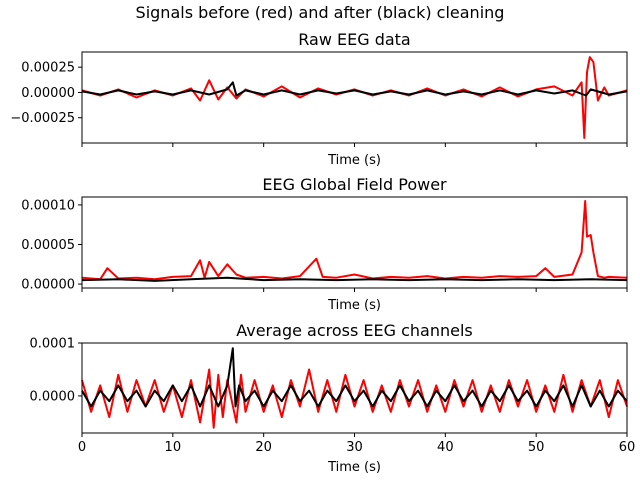  I want to click on chart-3-title: Average across EEG channels, so click(354, 330).